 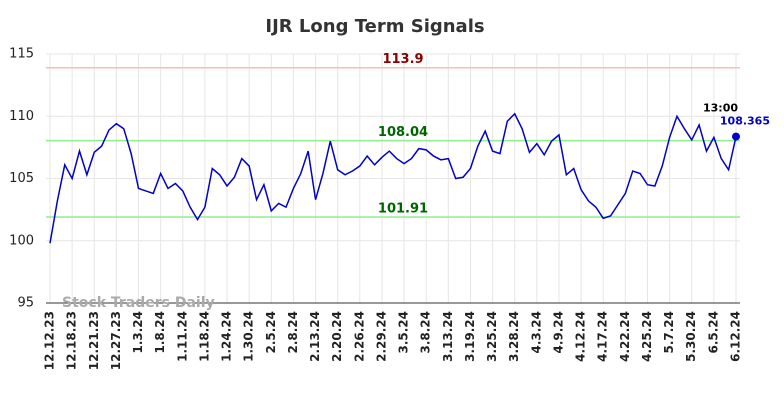 What do you see at coordinates (359, 336) in the screenshot?
I see `x-tick-label: 2.26.24` at bounding box center [359, 336].